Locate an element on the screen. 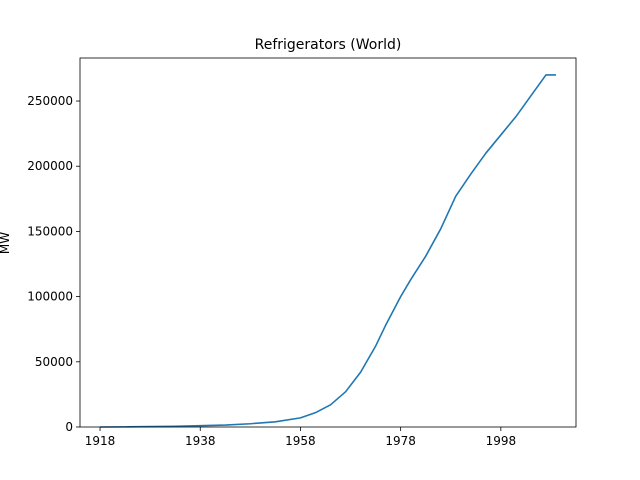  x-tick-label: 1918 is located at coordinates (100, 441).